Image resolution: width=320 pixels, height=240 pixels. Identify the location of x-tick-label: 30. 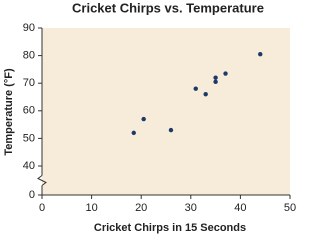
(191, 208).